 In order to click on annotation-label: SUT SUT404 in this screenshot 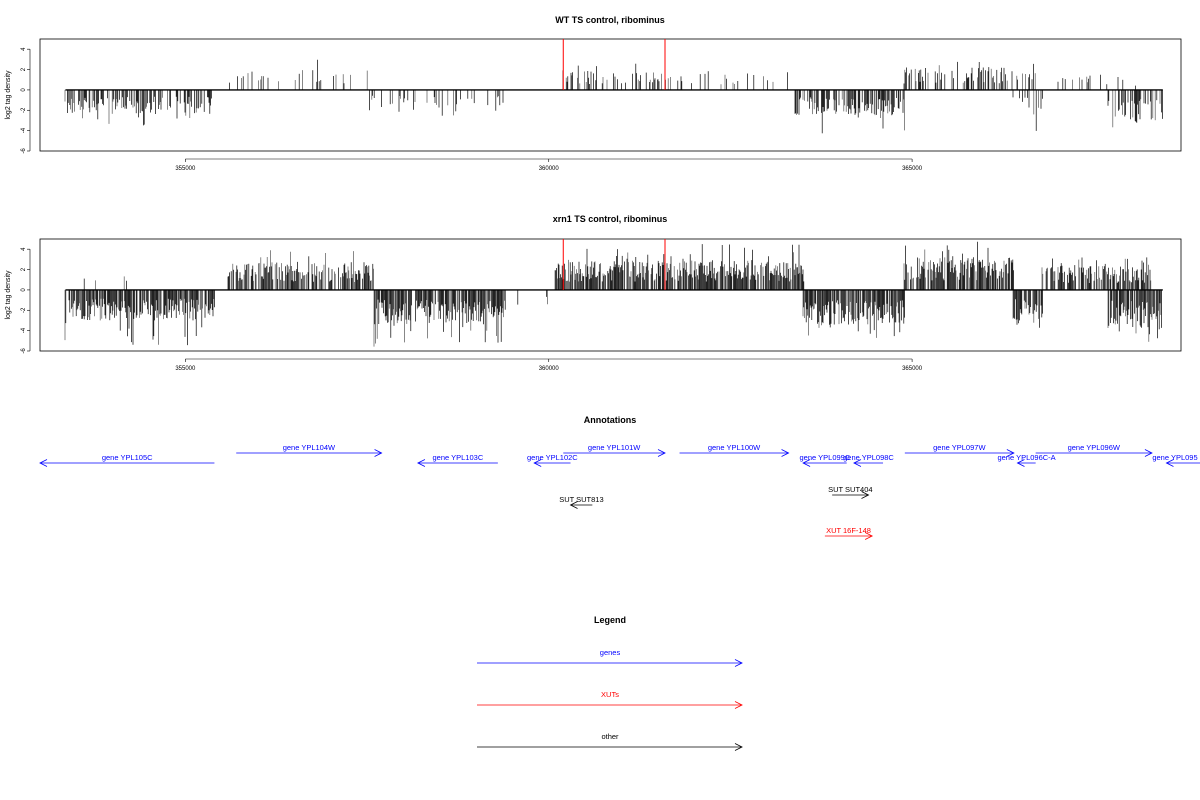, I will do `click(850, 489)`.